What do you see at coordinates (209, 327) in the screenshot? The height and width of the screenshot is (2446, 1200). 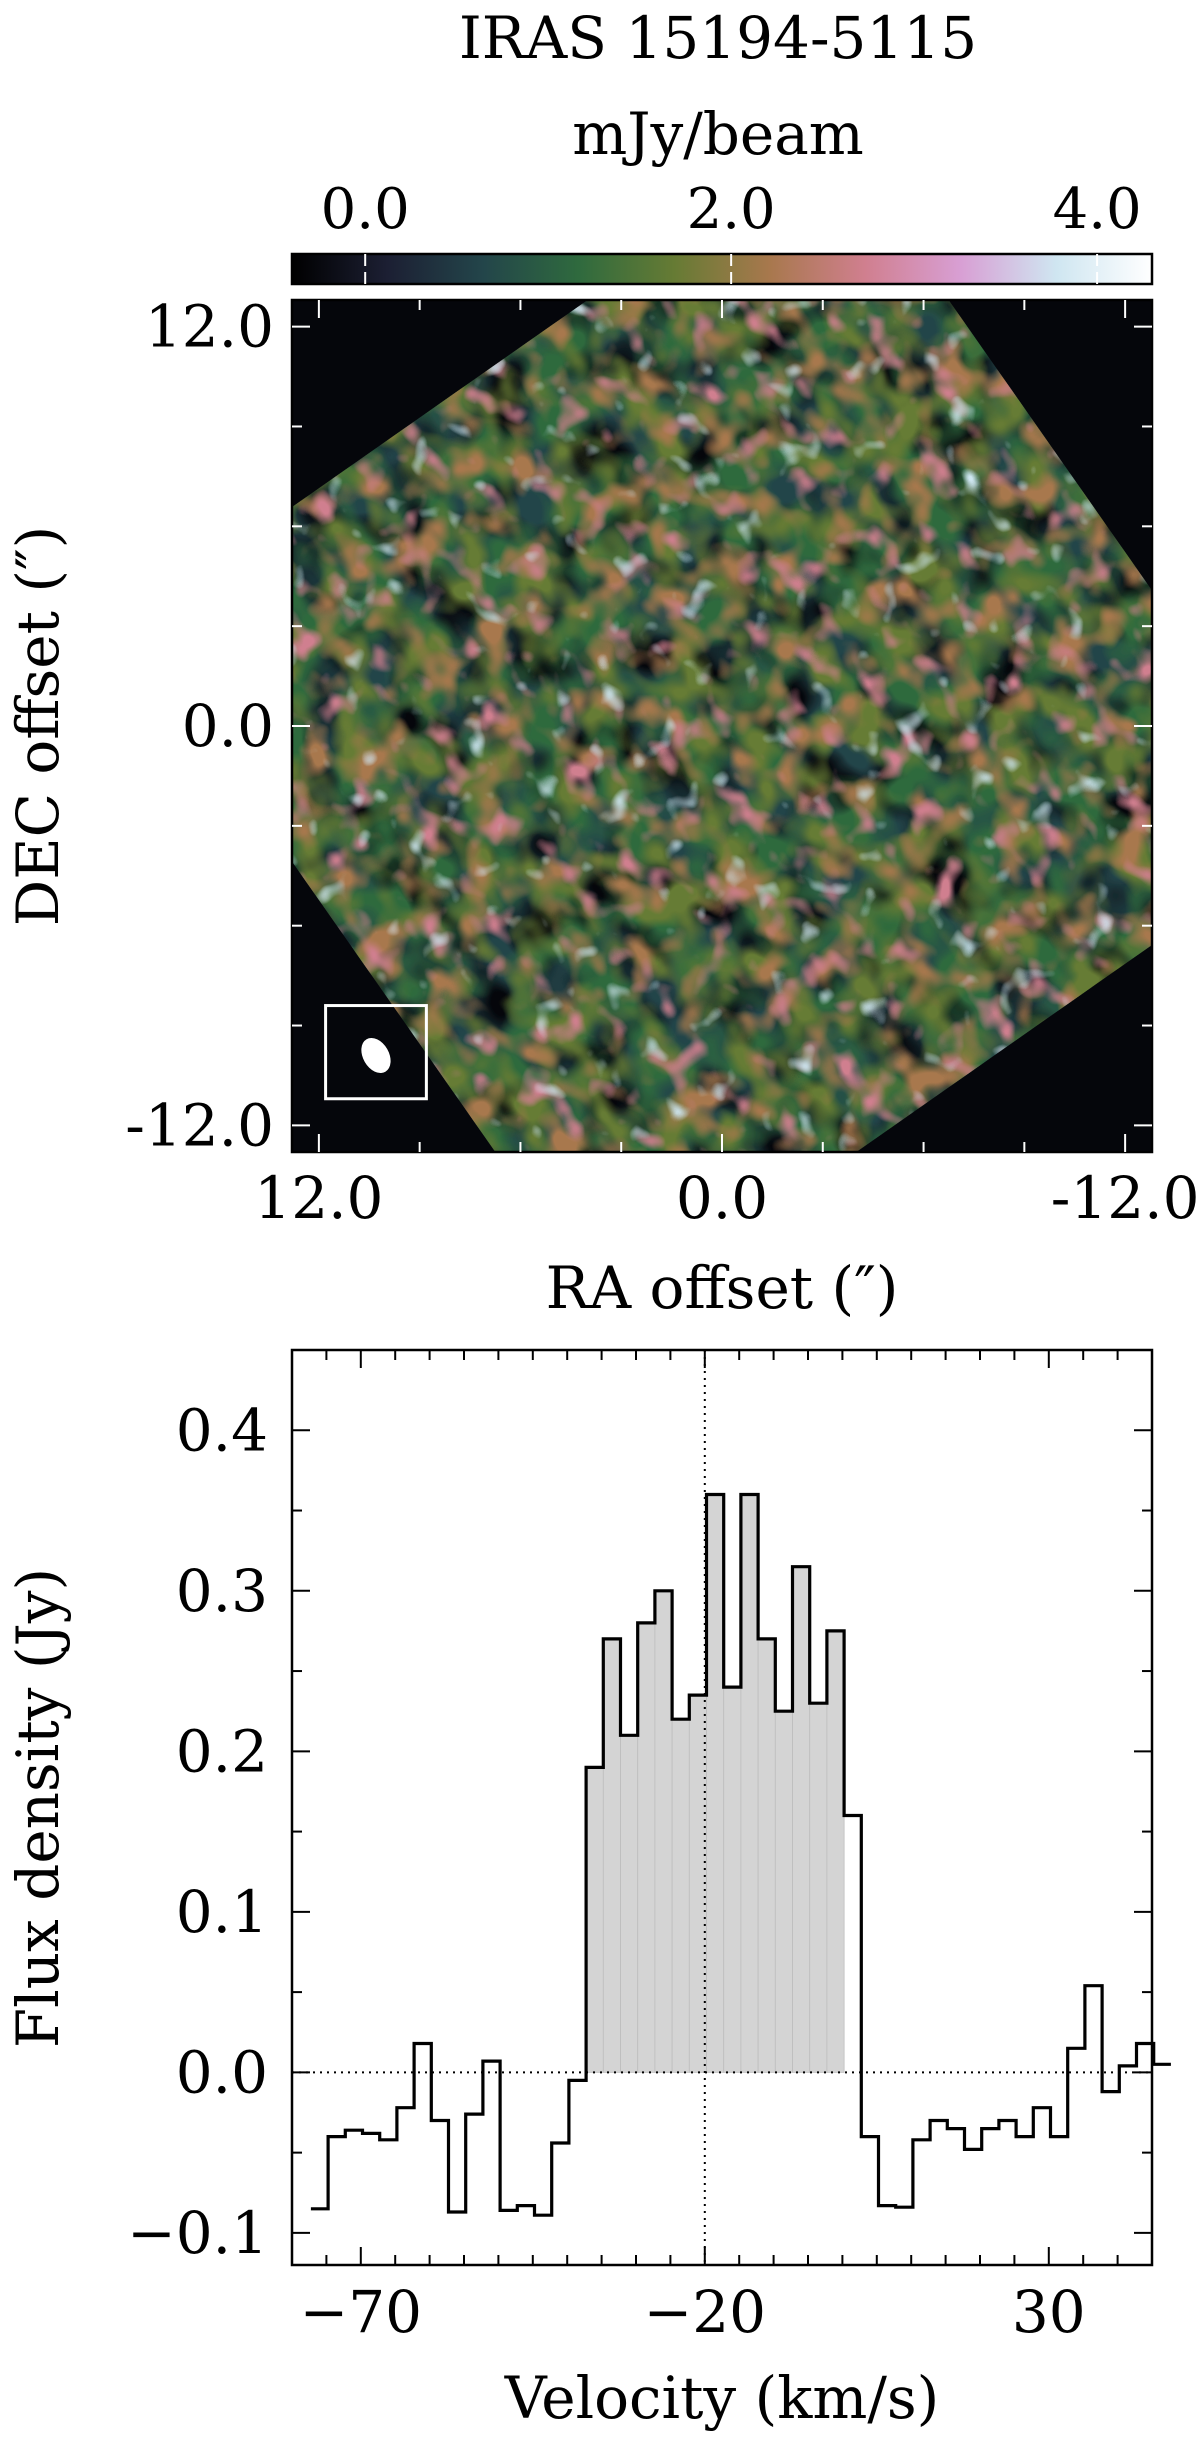 I see `map-y-tick-label: 12.0` at bounding box center [209, 327].